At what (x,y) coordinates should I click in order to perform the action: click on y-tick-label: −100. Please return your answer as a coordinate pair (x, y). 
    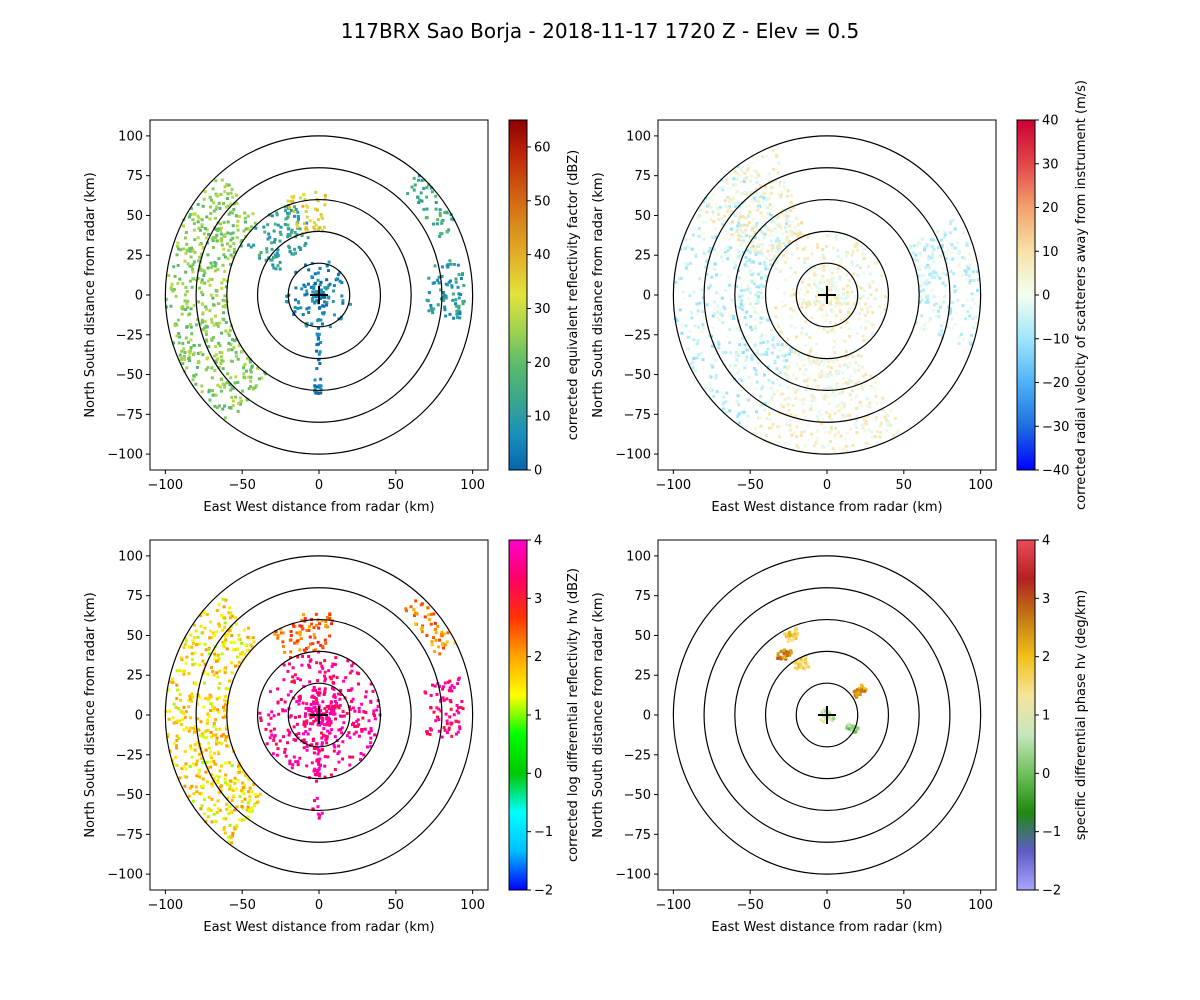
    Looking at the image, I should click on (633, 455).